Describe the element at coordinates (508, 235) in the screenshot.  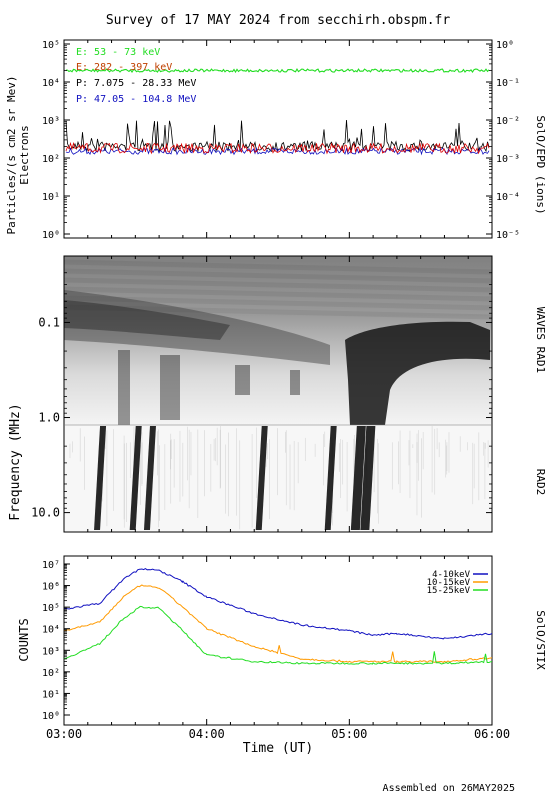
I see `y-tick-label: 10⁻⁵` at that location.